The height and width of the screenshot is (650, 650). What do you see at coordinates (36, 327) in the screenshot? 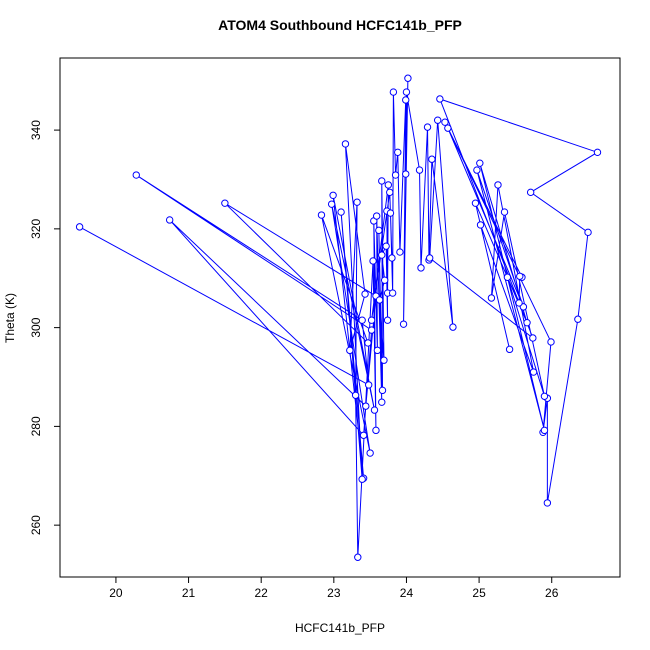
I see `y-tick-label: 300` at bounding box center [36, 327].